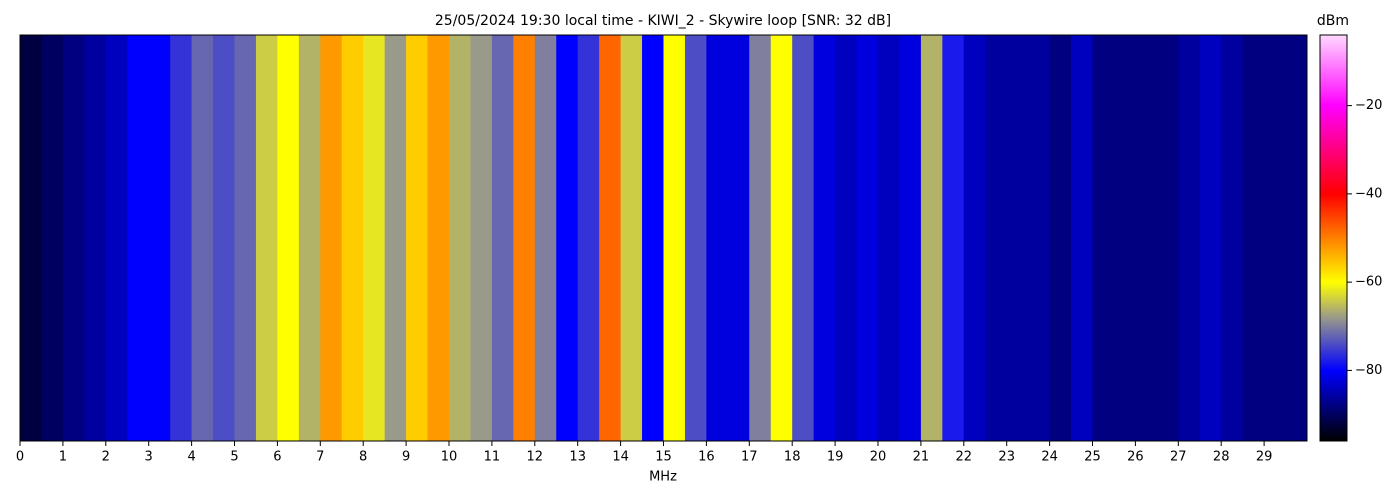  What do you see at coordinates (921, 457) in the screenshot?
I see `x-tick-label: 21` at bounding box center [921, 457].